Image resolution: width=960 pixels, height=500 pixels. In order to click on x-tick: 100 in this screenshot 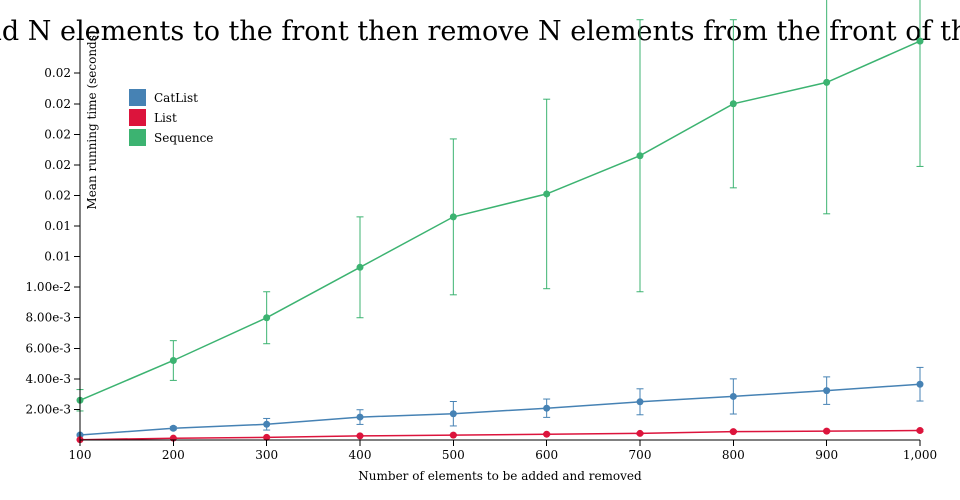, I will do `click(80, 451)`.